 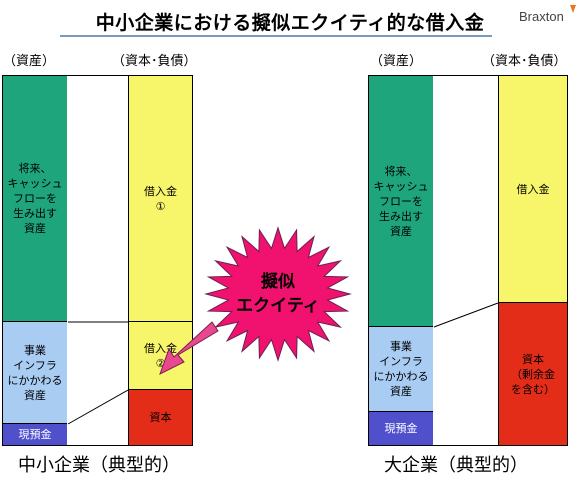 What do you see at coordinates (533, 374) in the screenshot?
I see `right-capital-block: 資本 （剰余金 を含む）` at bounding box center [533, 374].